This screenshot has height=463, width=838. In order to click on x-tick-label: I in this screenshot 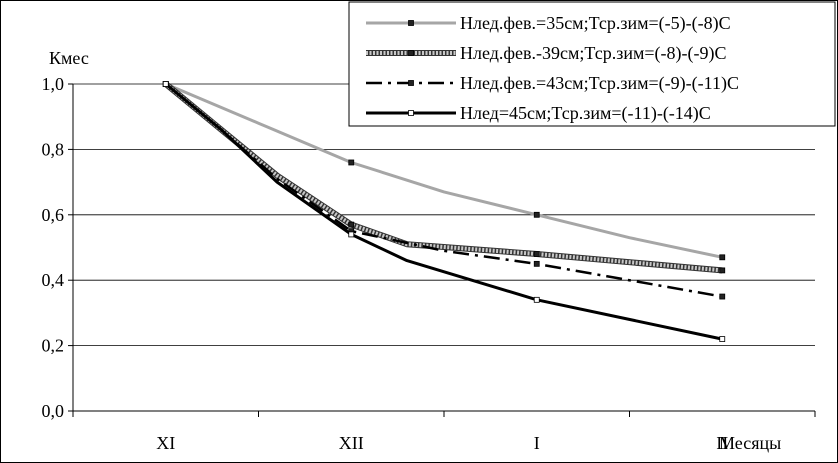, I will do `click(537, 443)`.